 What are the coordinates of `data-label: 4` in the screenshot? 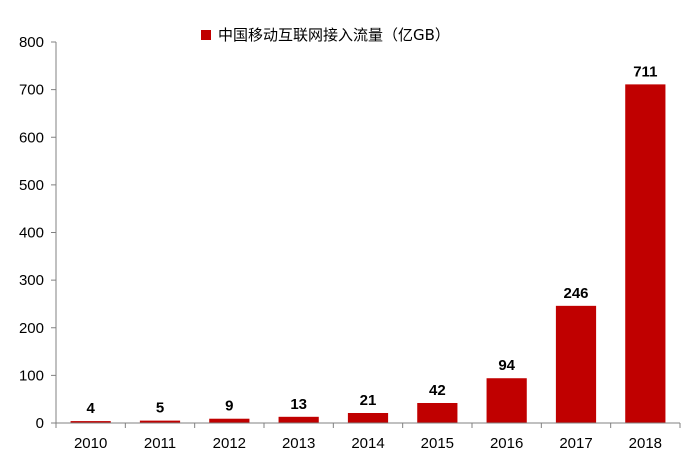 It's located at (90, 408).